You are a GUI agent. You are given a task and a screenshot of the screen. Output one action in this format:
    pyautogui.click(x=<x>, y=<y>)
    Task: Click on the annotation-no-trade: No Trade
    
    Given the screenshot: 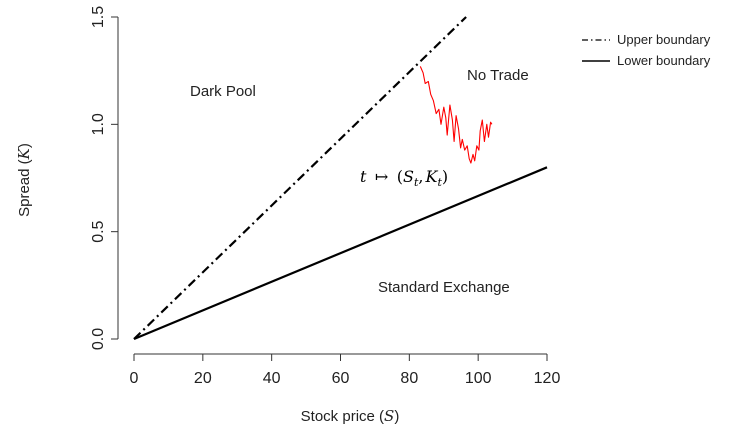 What is the action you would take?
    pyautogui.click(x=498, y=75)
    